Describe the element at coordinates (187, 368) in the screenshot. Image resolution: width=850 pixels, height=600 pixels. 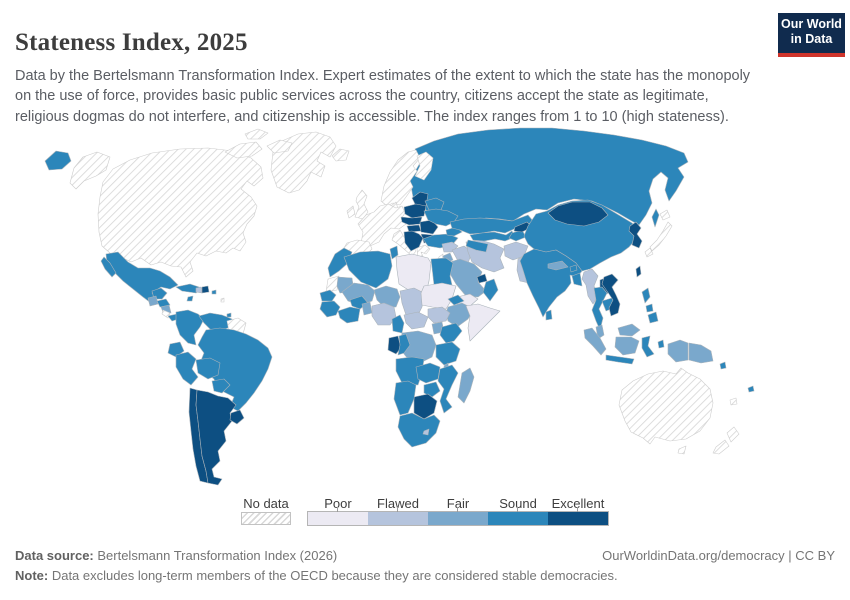
I see `region-peru` at that location.